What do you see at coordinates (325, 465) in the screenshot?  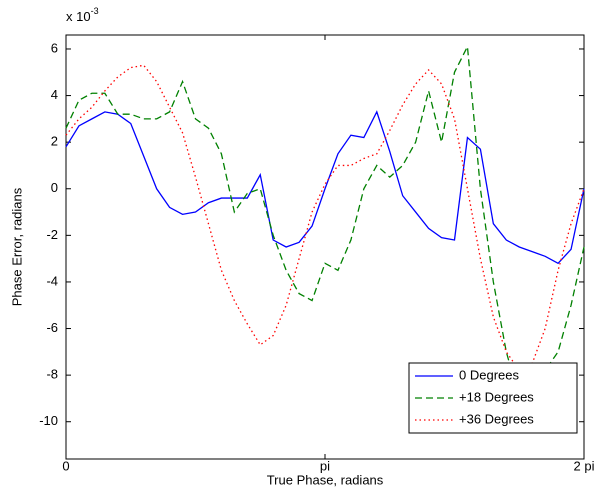 I see `x-tick-label: pi` at bounding box center [325, 465].